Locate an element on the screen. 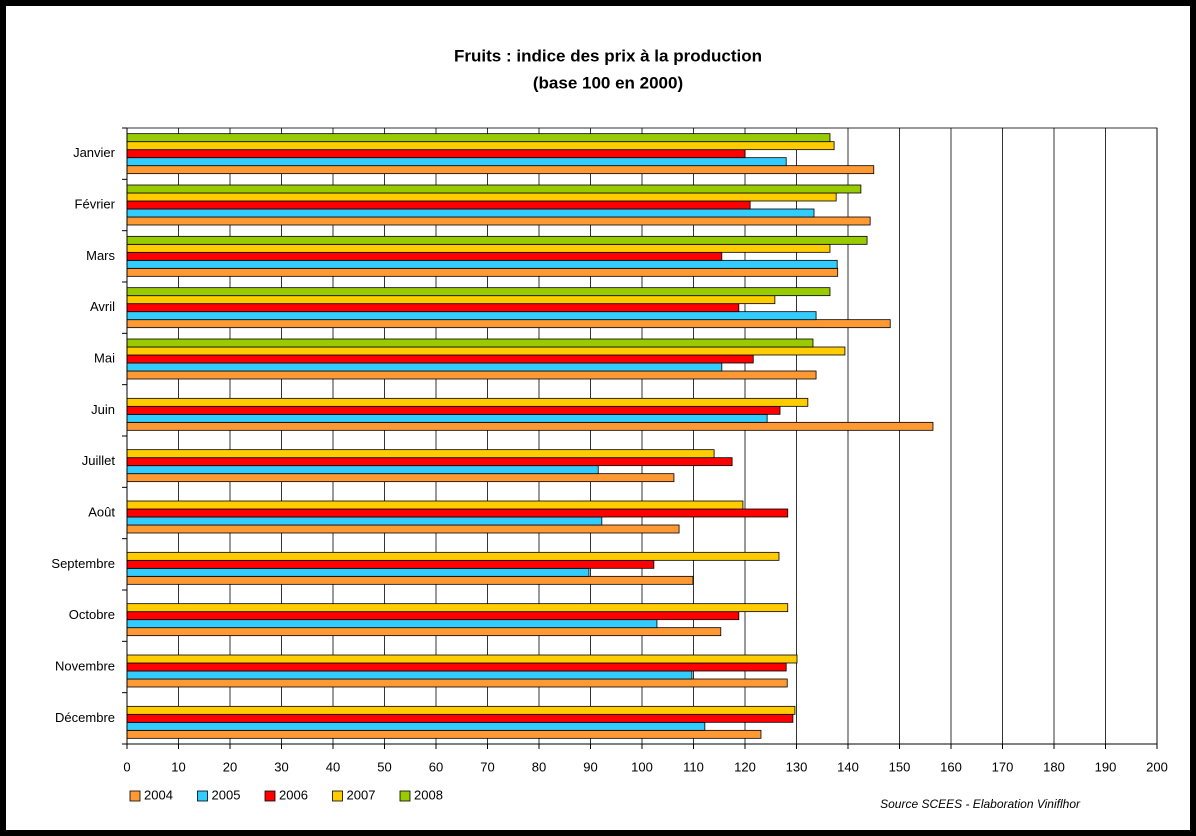 The width and height of the screenshot is (1196, 836). legend-label: 2007 is located at coordinates (361, 794).